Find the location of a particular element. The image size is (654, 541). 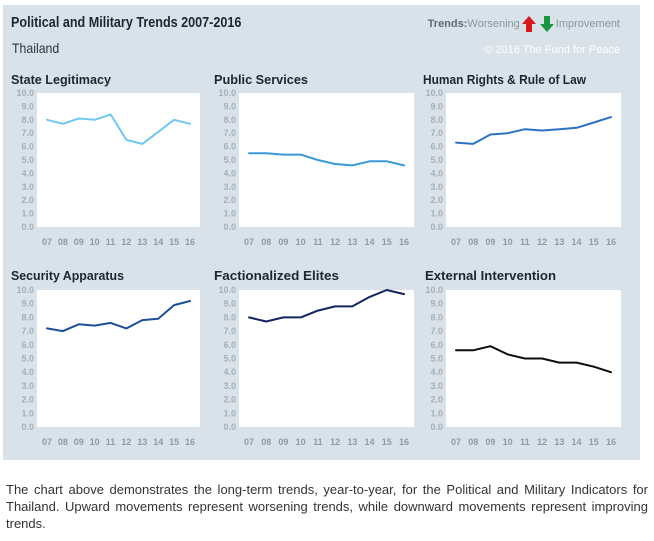

security-apparatus-series-line is located at coordinates (118, 316).